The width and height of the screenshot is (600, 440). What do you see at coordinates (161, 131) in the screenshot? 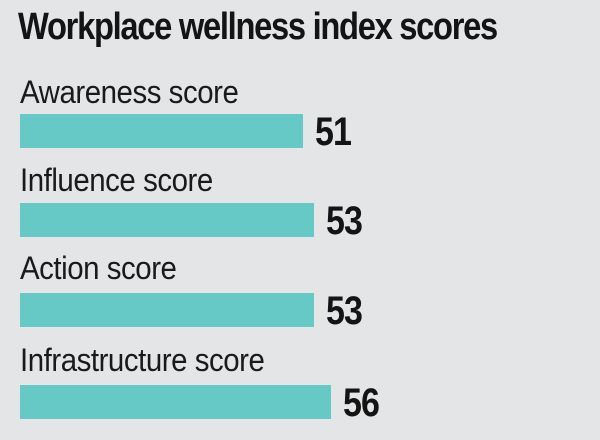
I see `bar-awareness-score` at bounding box center [161, 131].